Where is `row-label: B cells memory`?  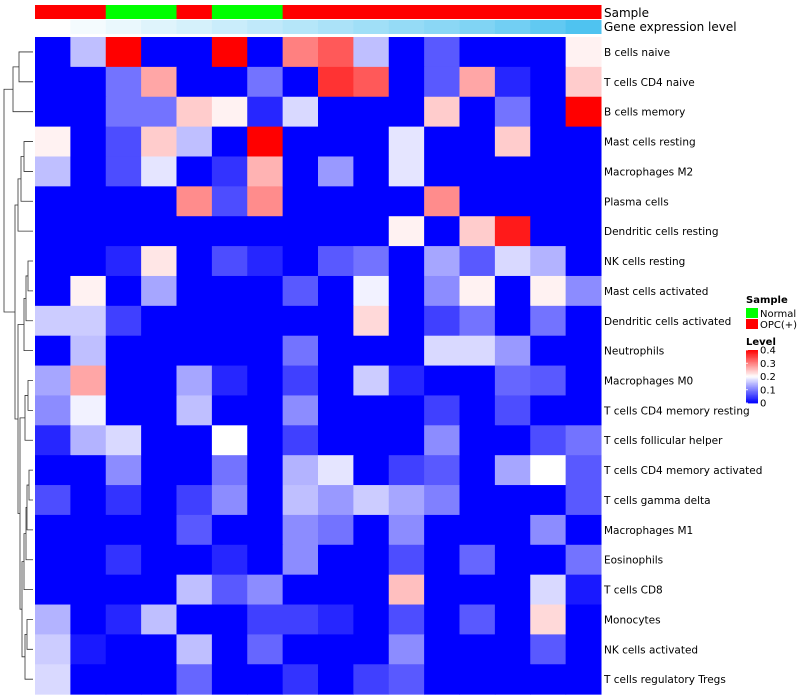
row-label: B cells memory is located at coordinates (644, 113).